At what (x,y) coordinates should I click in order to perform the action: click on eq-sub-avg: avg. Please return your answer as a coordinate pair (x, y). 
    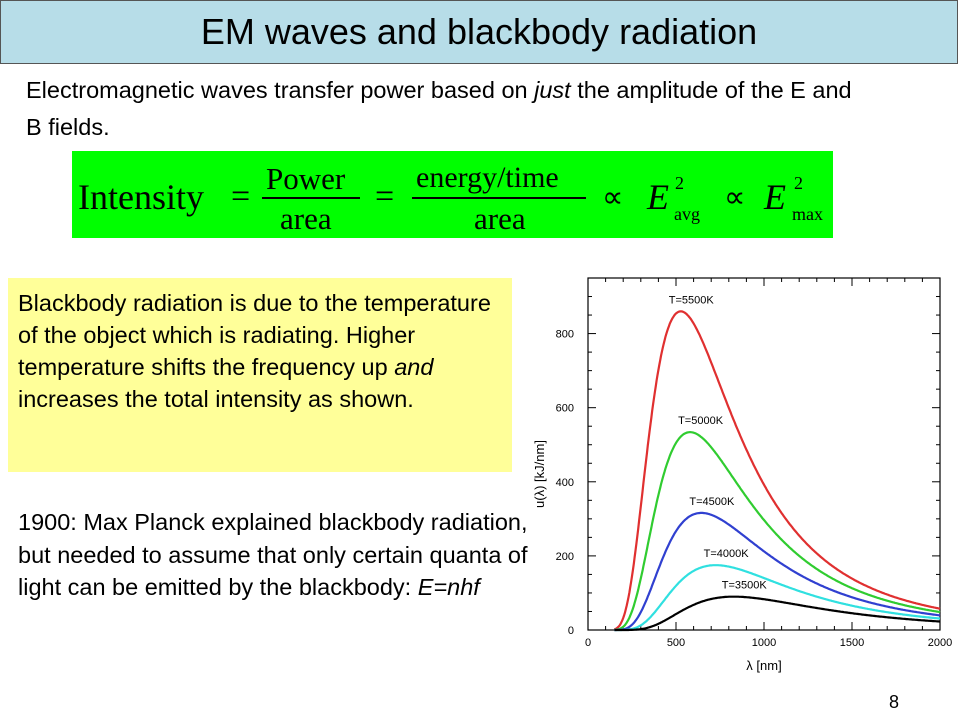
    Looking at the image, I should click on (687, 214).